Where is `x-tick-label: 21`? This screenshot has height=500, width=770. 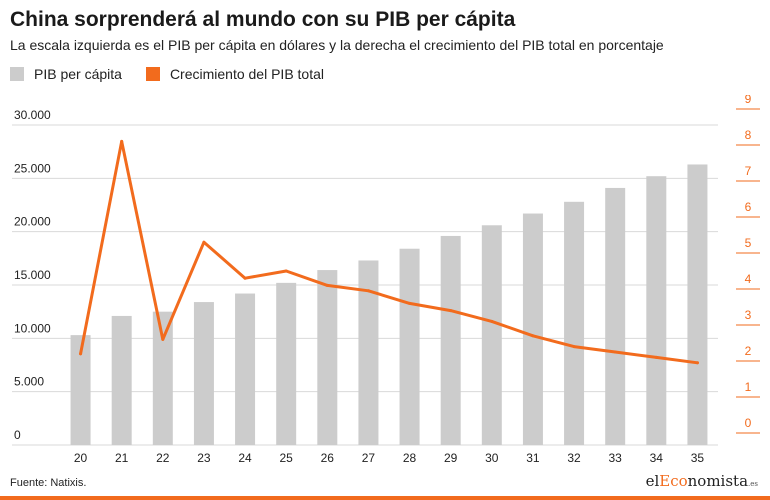
x-tick-label: 21 is located at coordinates (122, 458).